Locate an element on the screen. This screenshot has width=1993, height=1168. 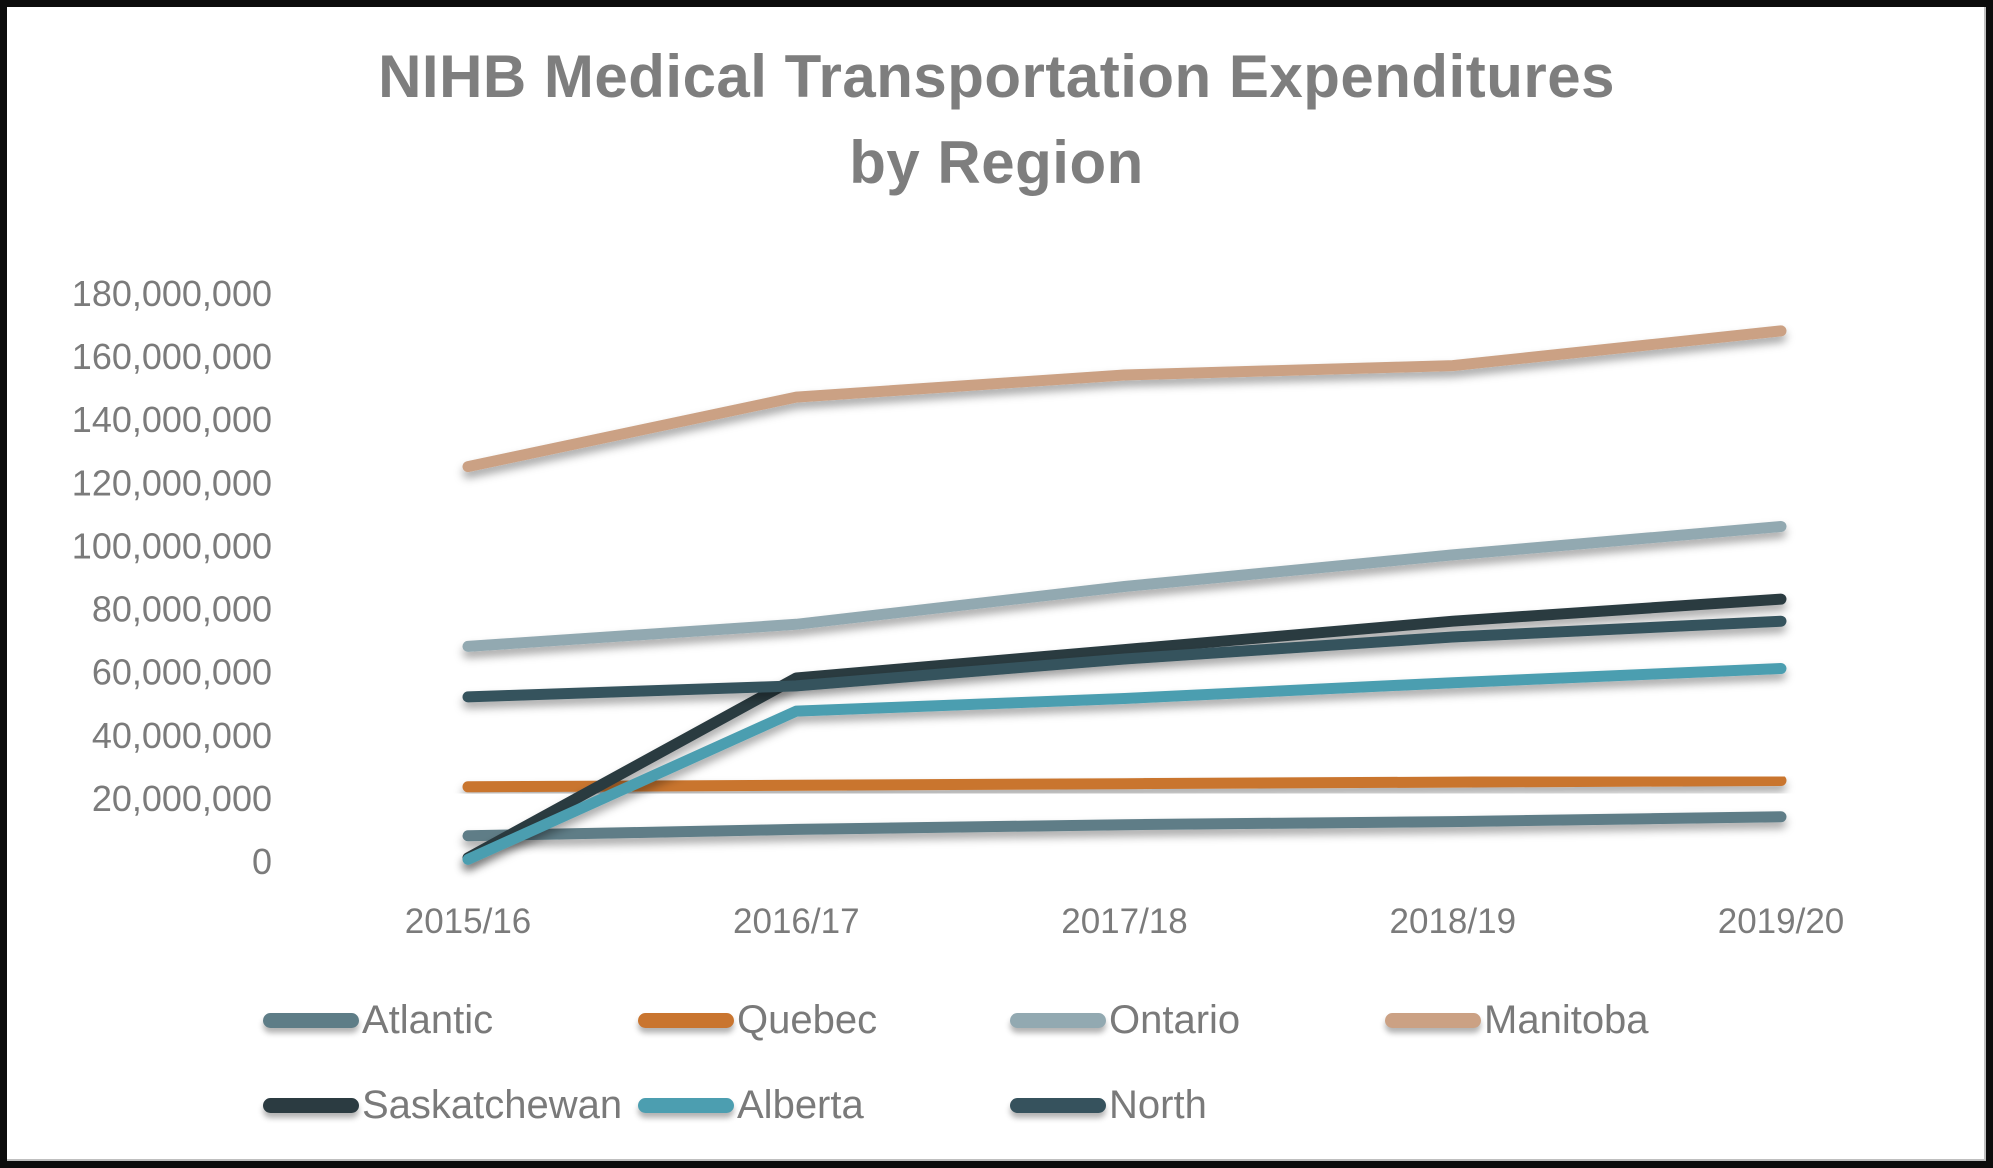
y-tick-label: 0 is located at coordinates (262, 861).